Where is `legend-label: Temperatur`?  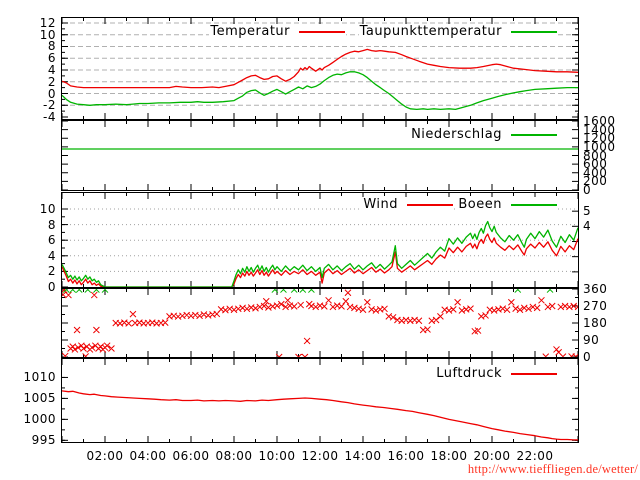
legend-label: Temperatur is located at coordinates (250, 31).